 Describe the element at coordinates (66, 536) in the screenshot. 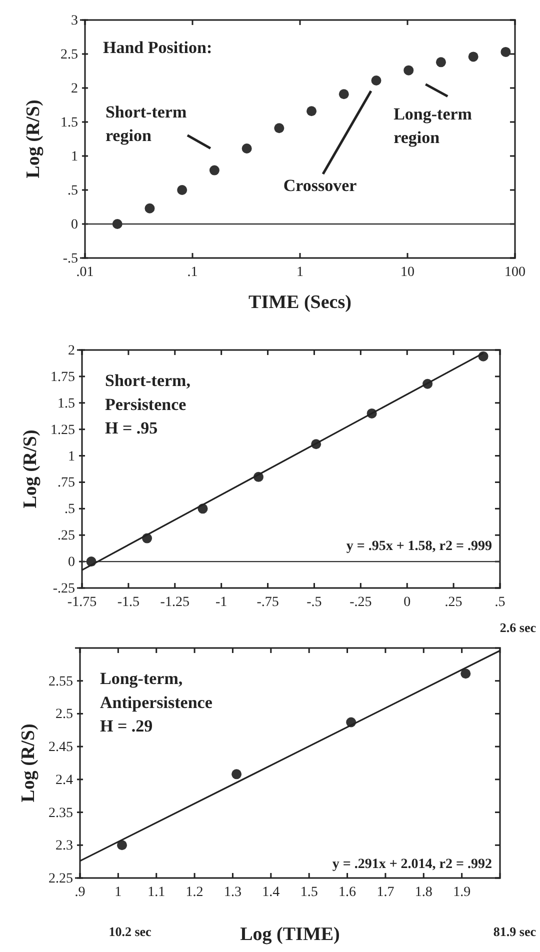

I see `y-tick-label: .25` at that location.